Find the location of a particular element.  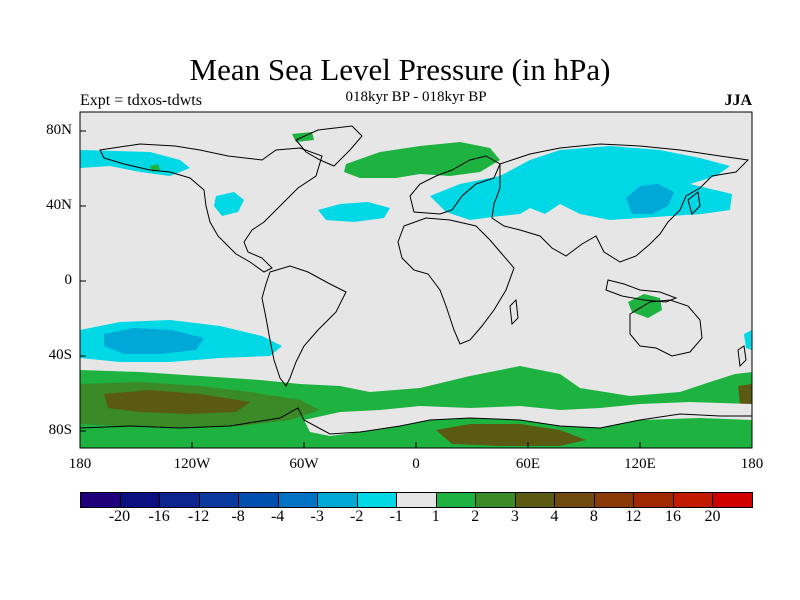

colorbar-label: 2 is located at coordinates (475, 516).